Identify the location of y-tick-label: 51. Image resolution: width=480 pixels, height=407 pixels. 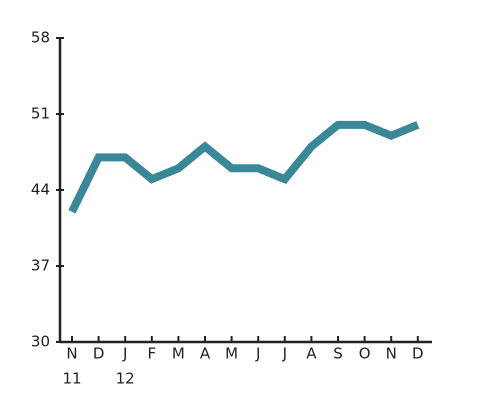
(40, 114).